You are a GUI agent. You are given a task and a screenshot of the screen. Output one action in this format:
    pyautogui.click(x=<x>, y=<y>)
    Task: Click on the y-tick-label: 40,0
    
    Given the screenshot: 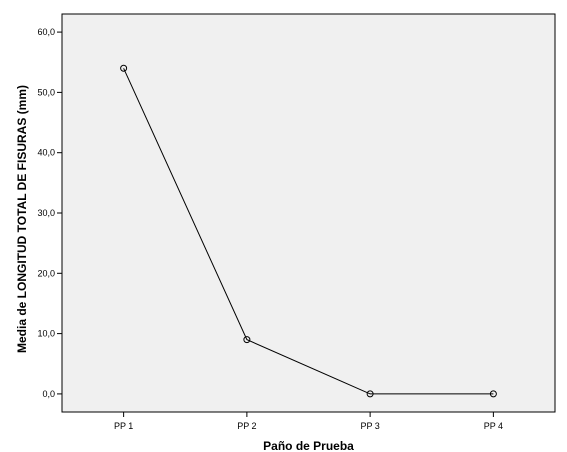 What is the action you would take?
    pyautogui.click(x=46, y=153)
    